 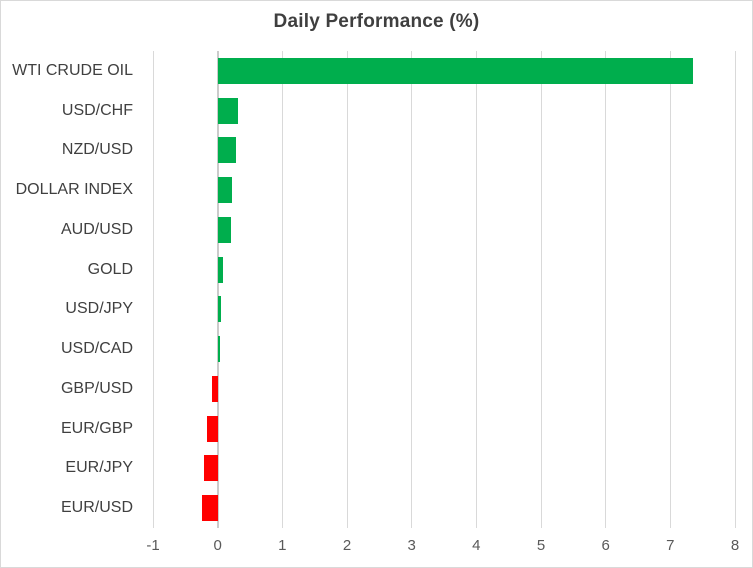 What do you see at coordinates (217, 545) in the screenshot?
I see `x-tick-label: 0` at bounding box center [217, 545].